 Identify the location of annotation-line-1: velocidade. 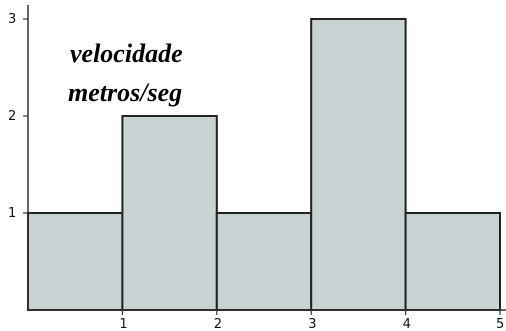
(126, 53).